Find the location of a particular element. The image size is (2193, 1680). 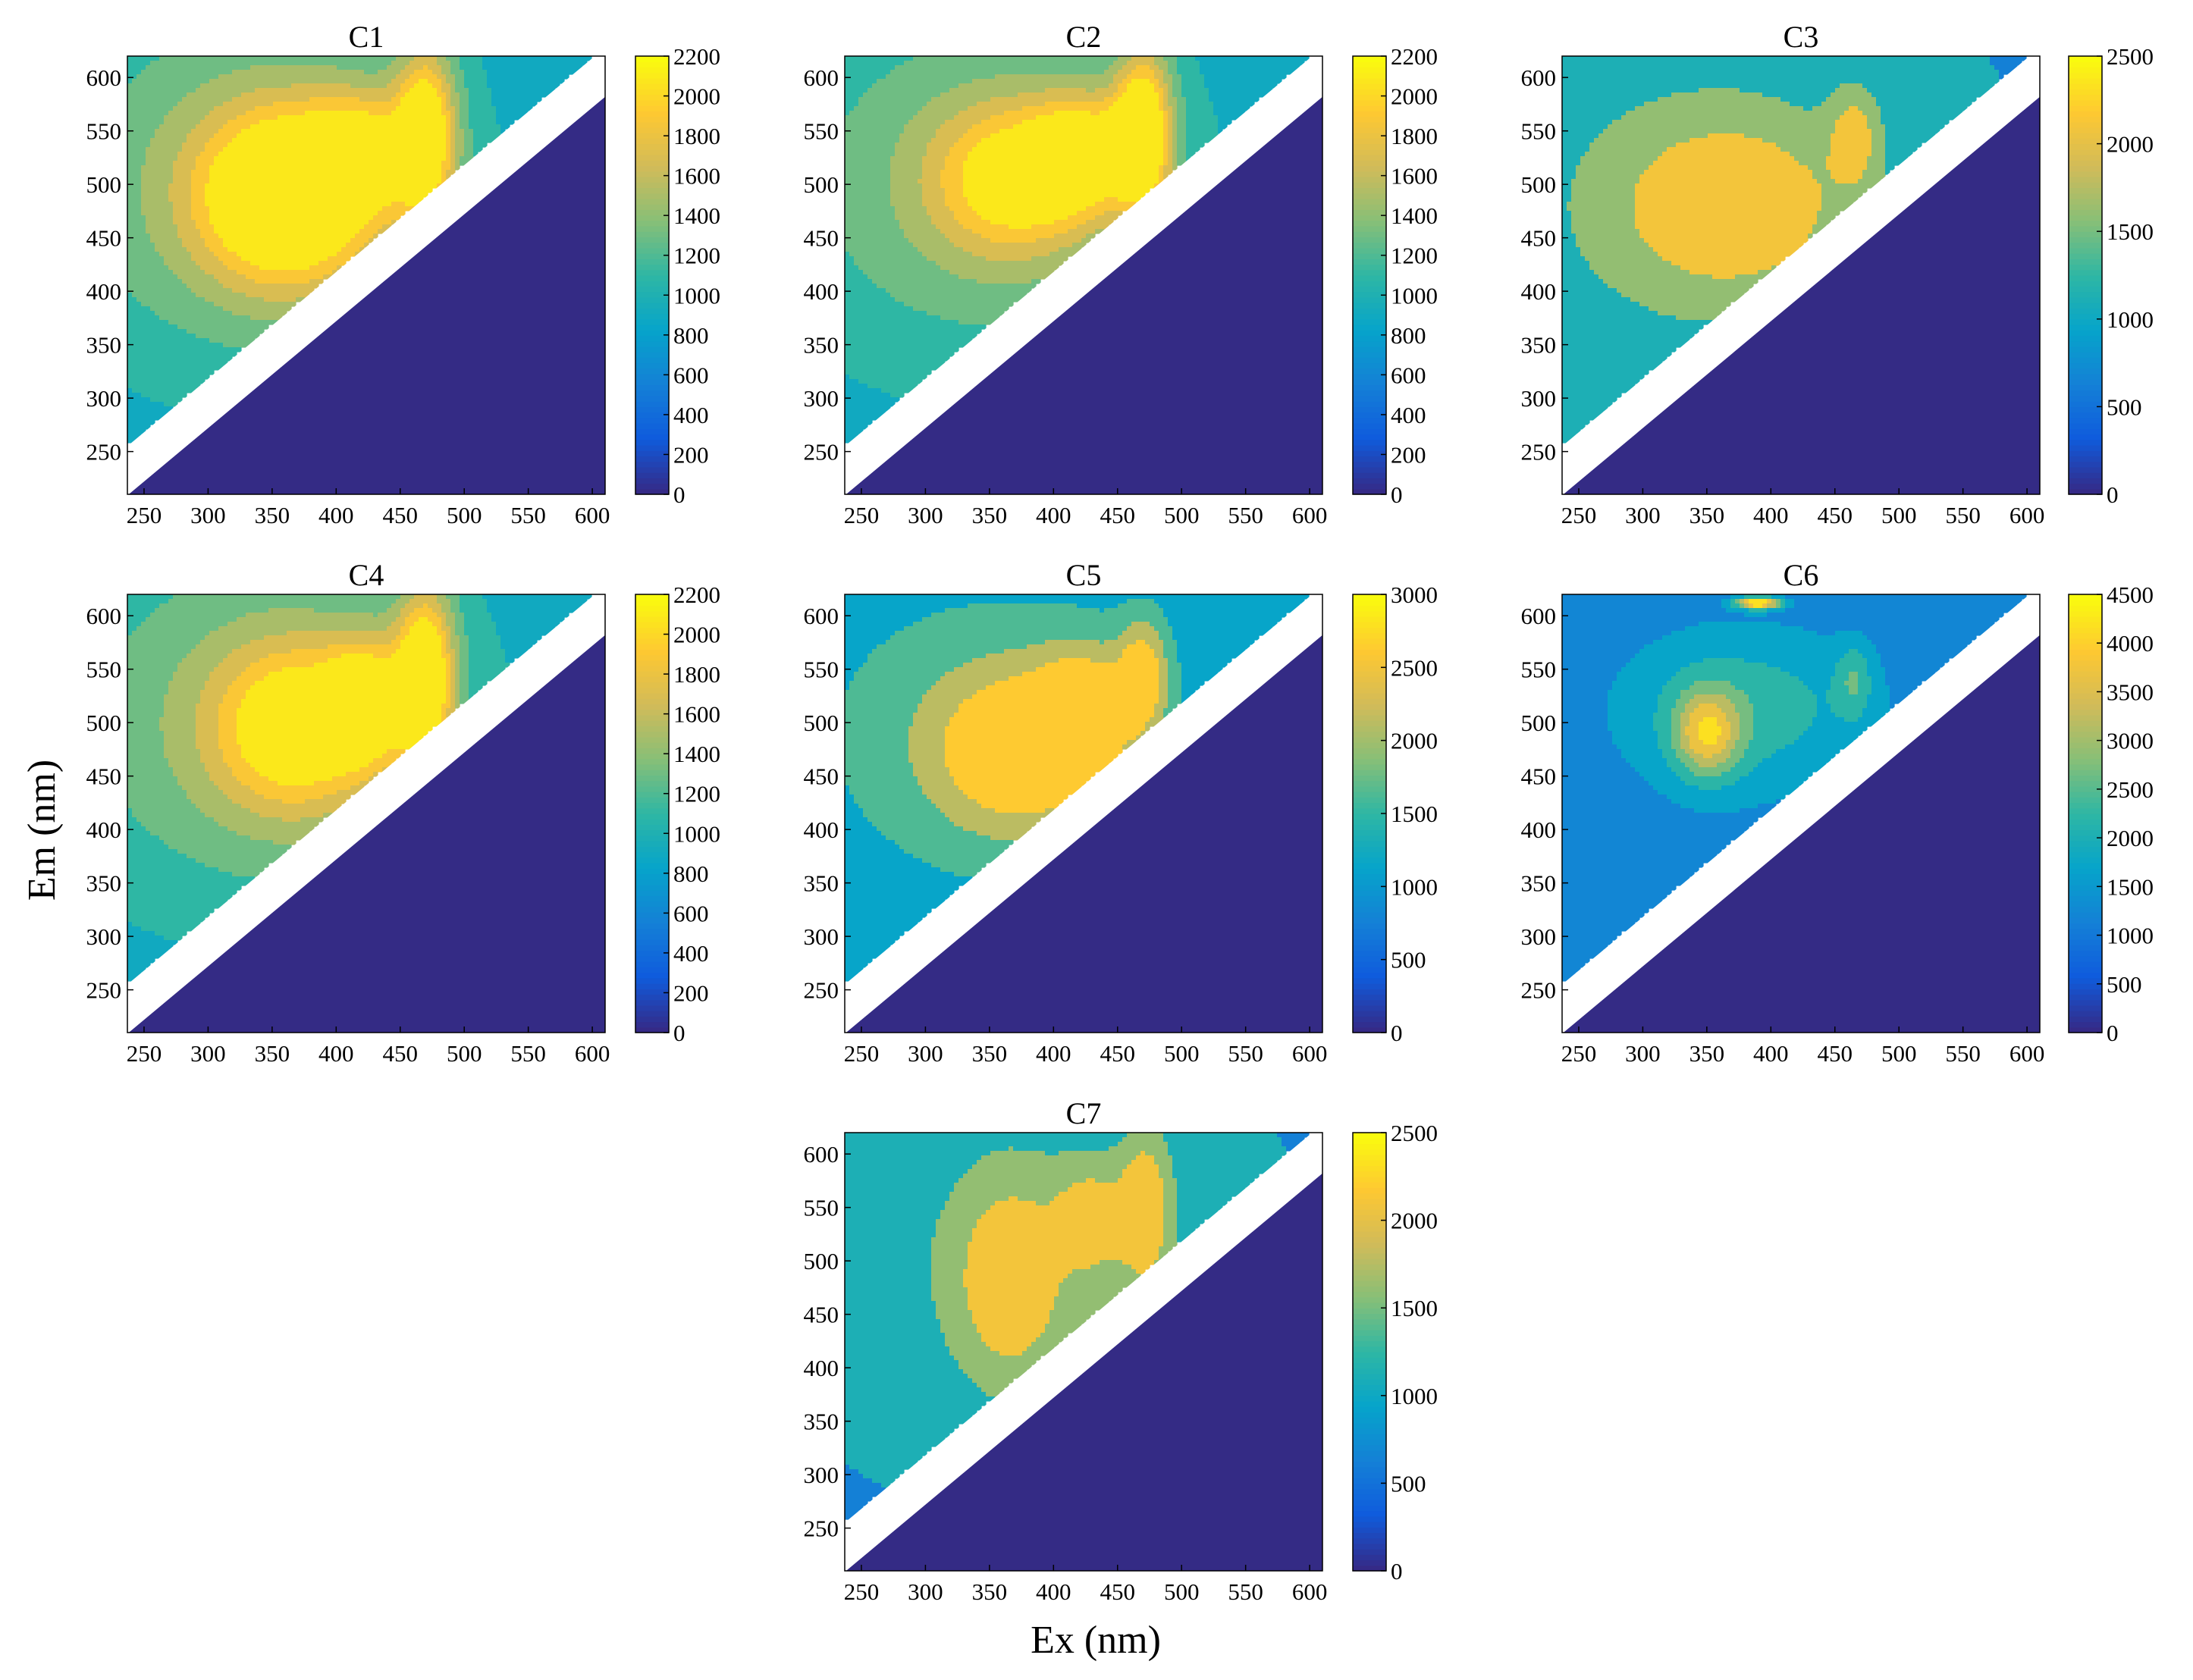

colorbar-segment is located at coordinates (652, 311).